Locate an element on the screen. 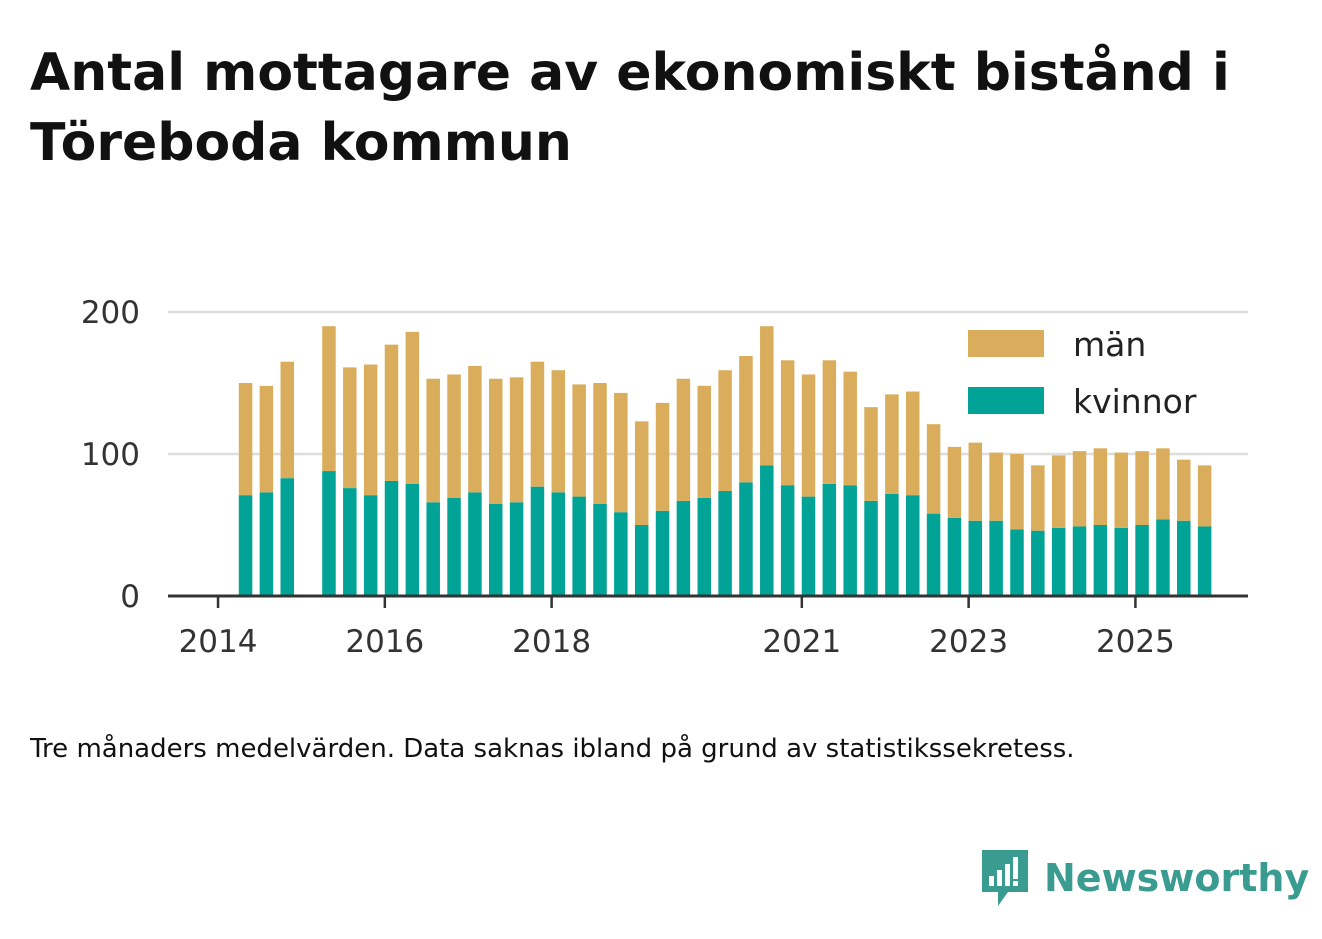 This screenshot has height=939, width=1322. x-axis: 2014 2016 2018 2021 2023 2025 is located at coordinates (708, 627).